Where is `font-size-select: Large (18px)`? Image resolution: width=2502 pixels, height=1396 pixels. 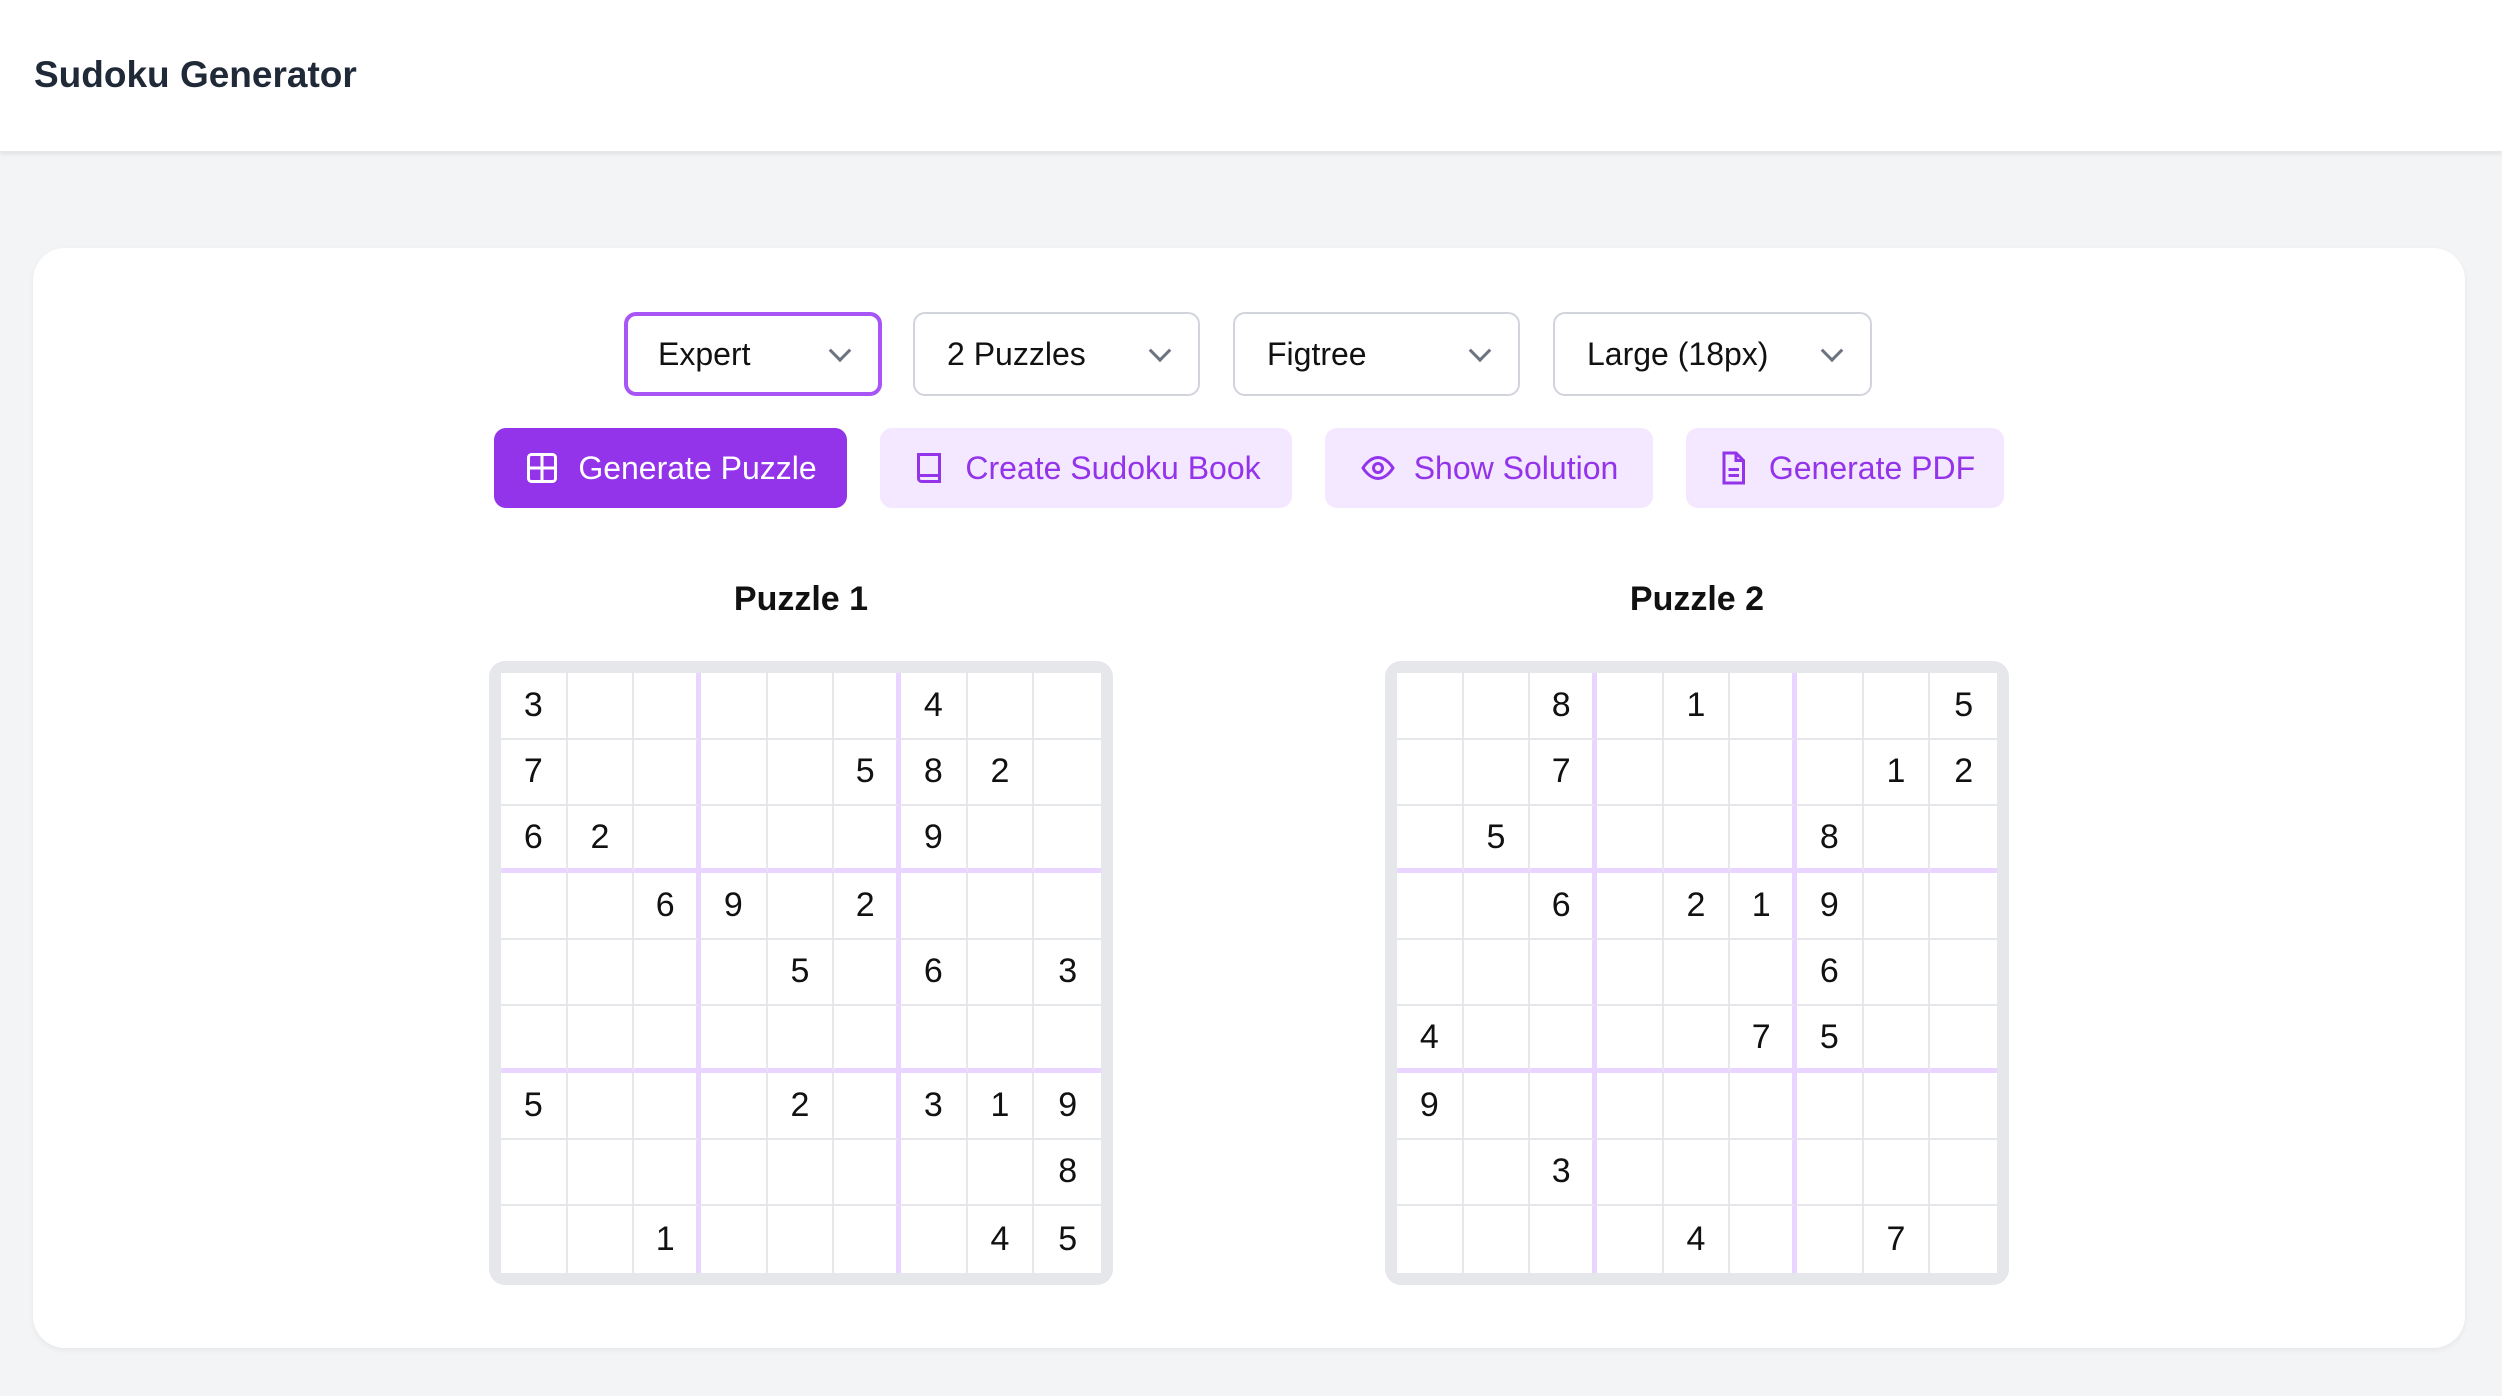 font-size-select: Large (18px) is located at coordinates (1712, 354).